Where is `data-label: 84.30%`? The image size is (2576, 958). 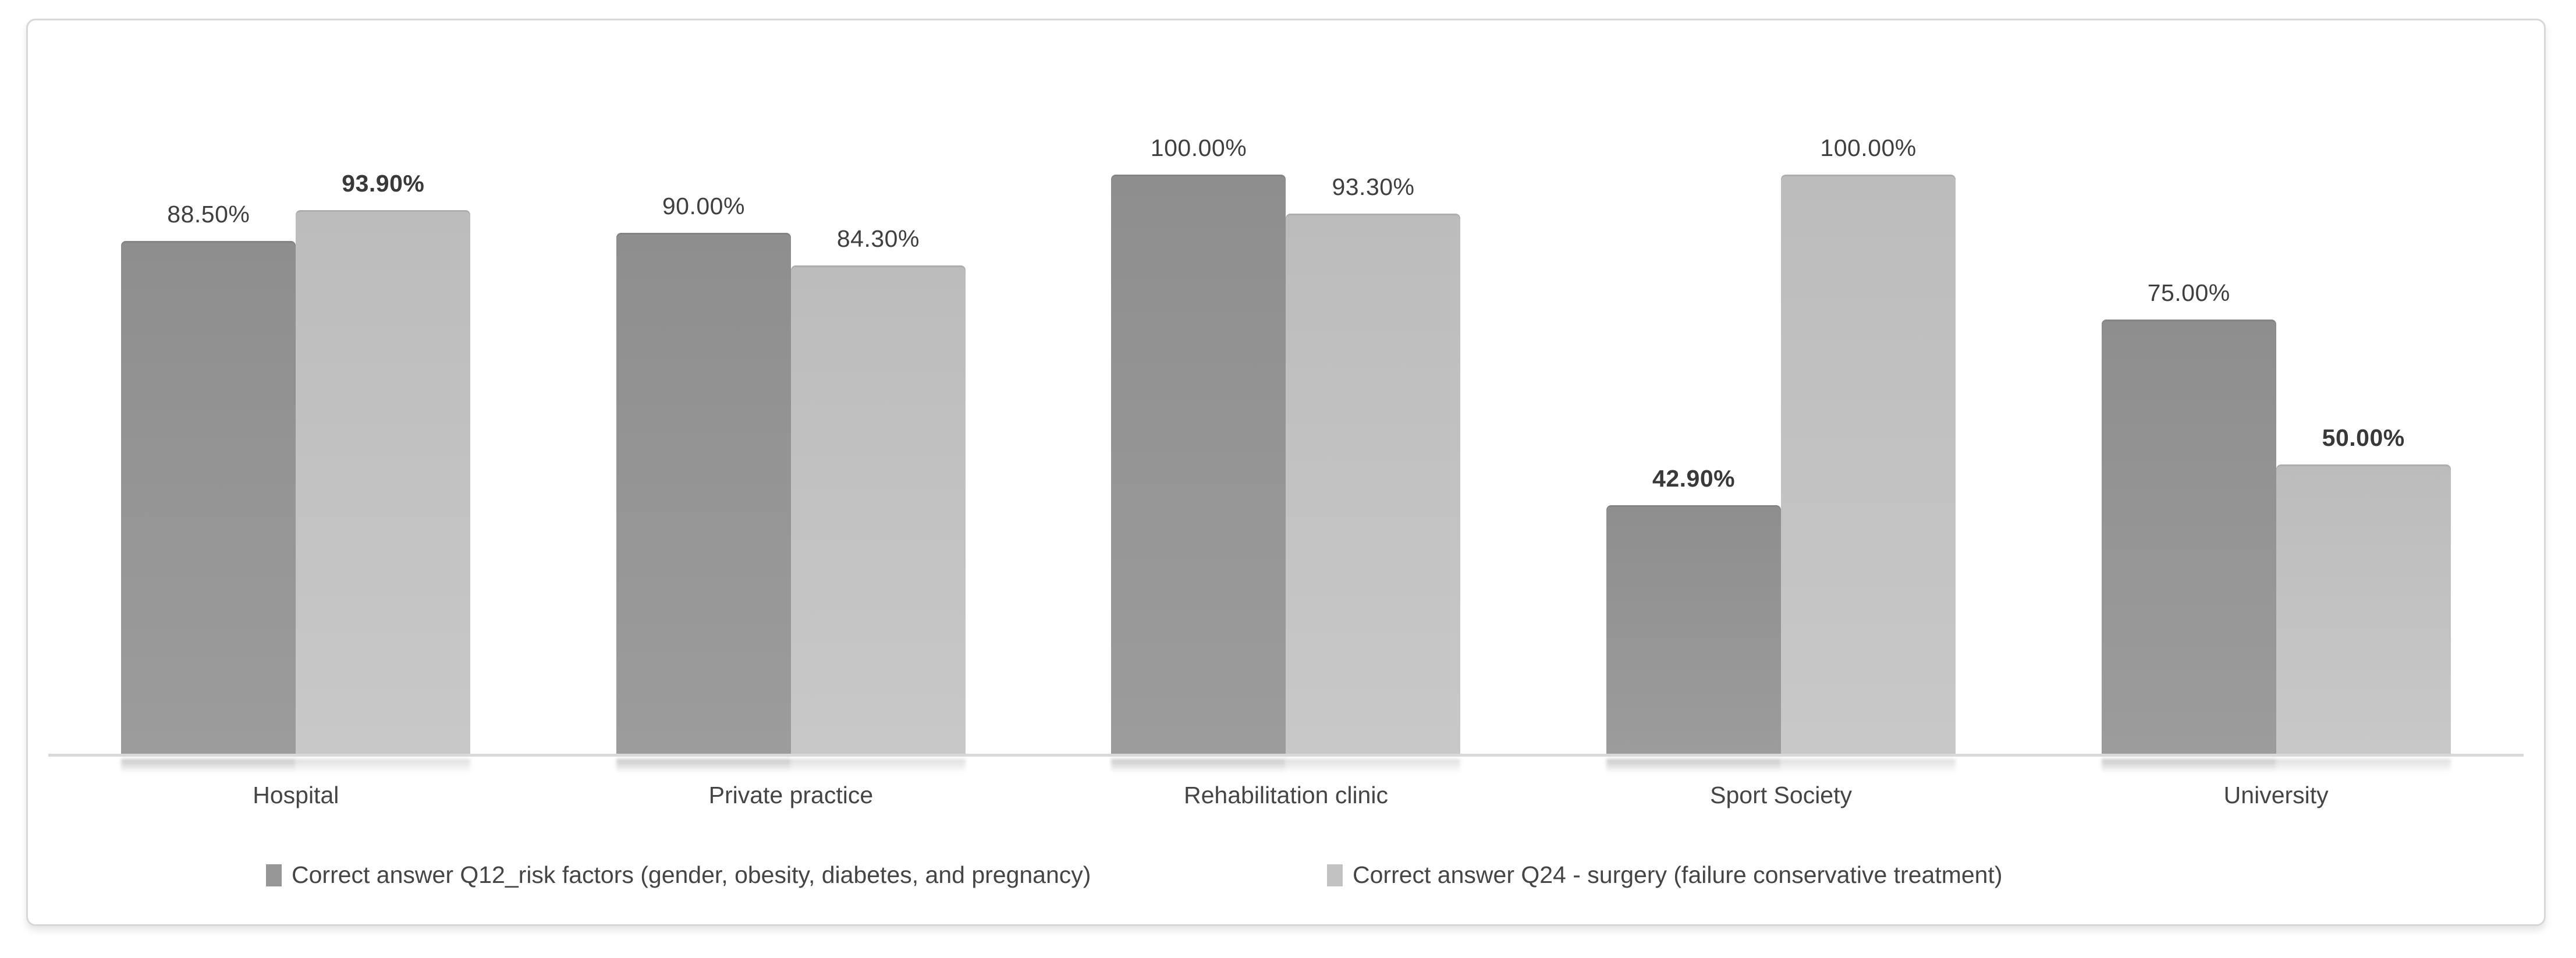
data-label: 84.30% is located at coordinates (878, 239).